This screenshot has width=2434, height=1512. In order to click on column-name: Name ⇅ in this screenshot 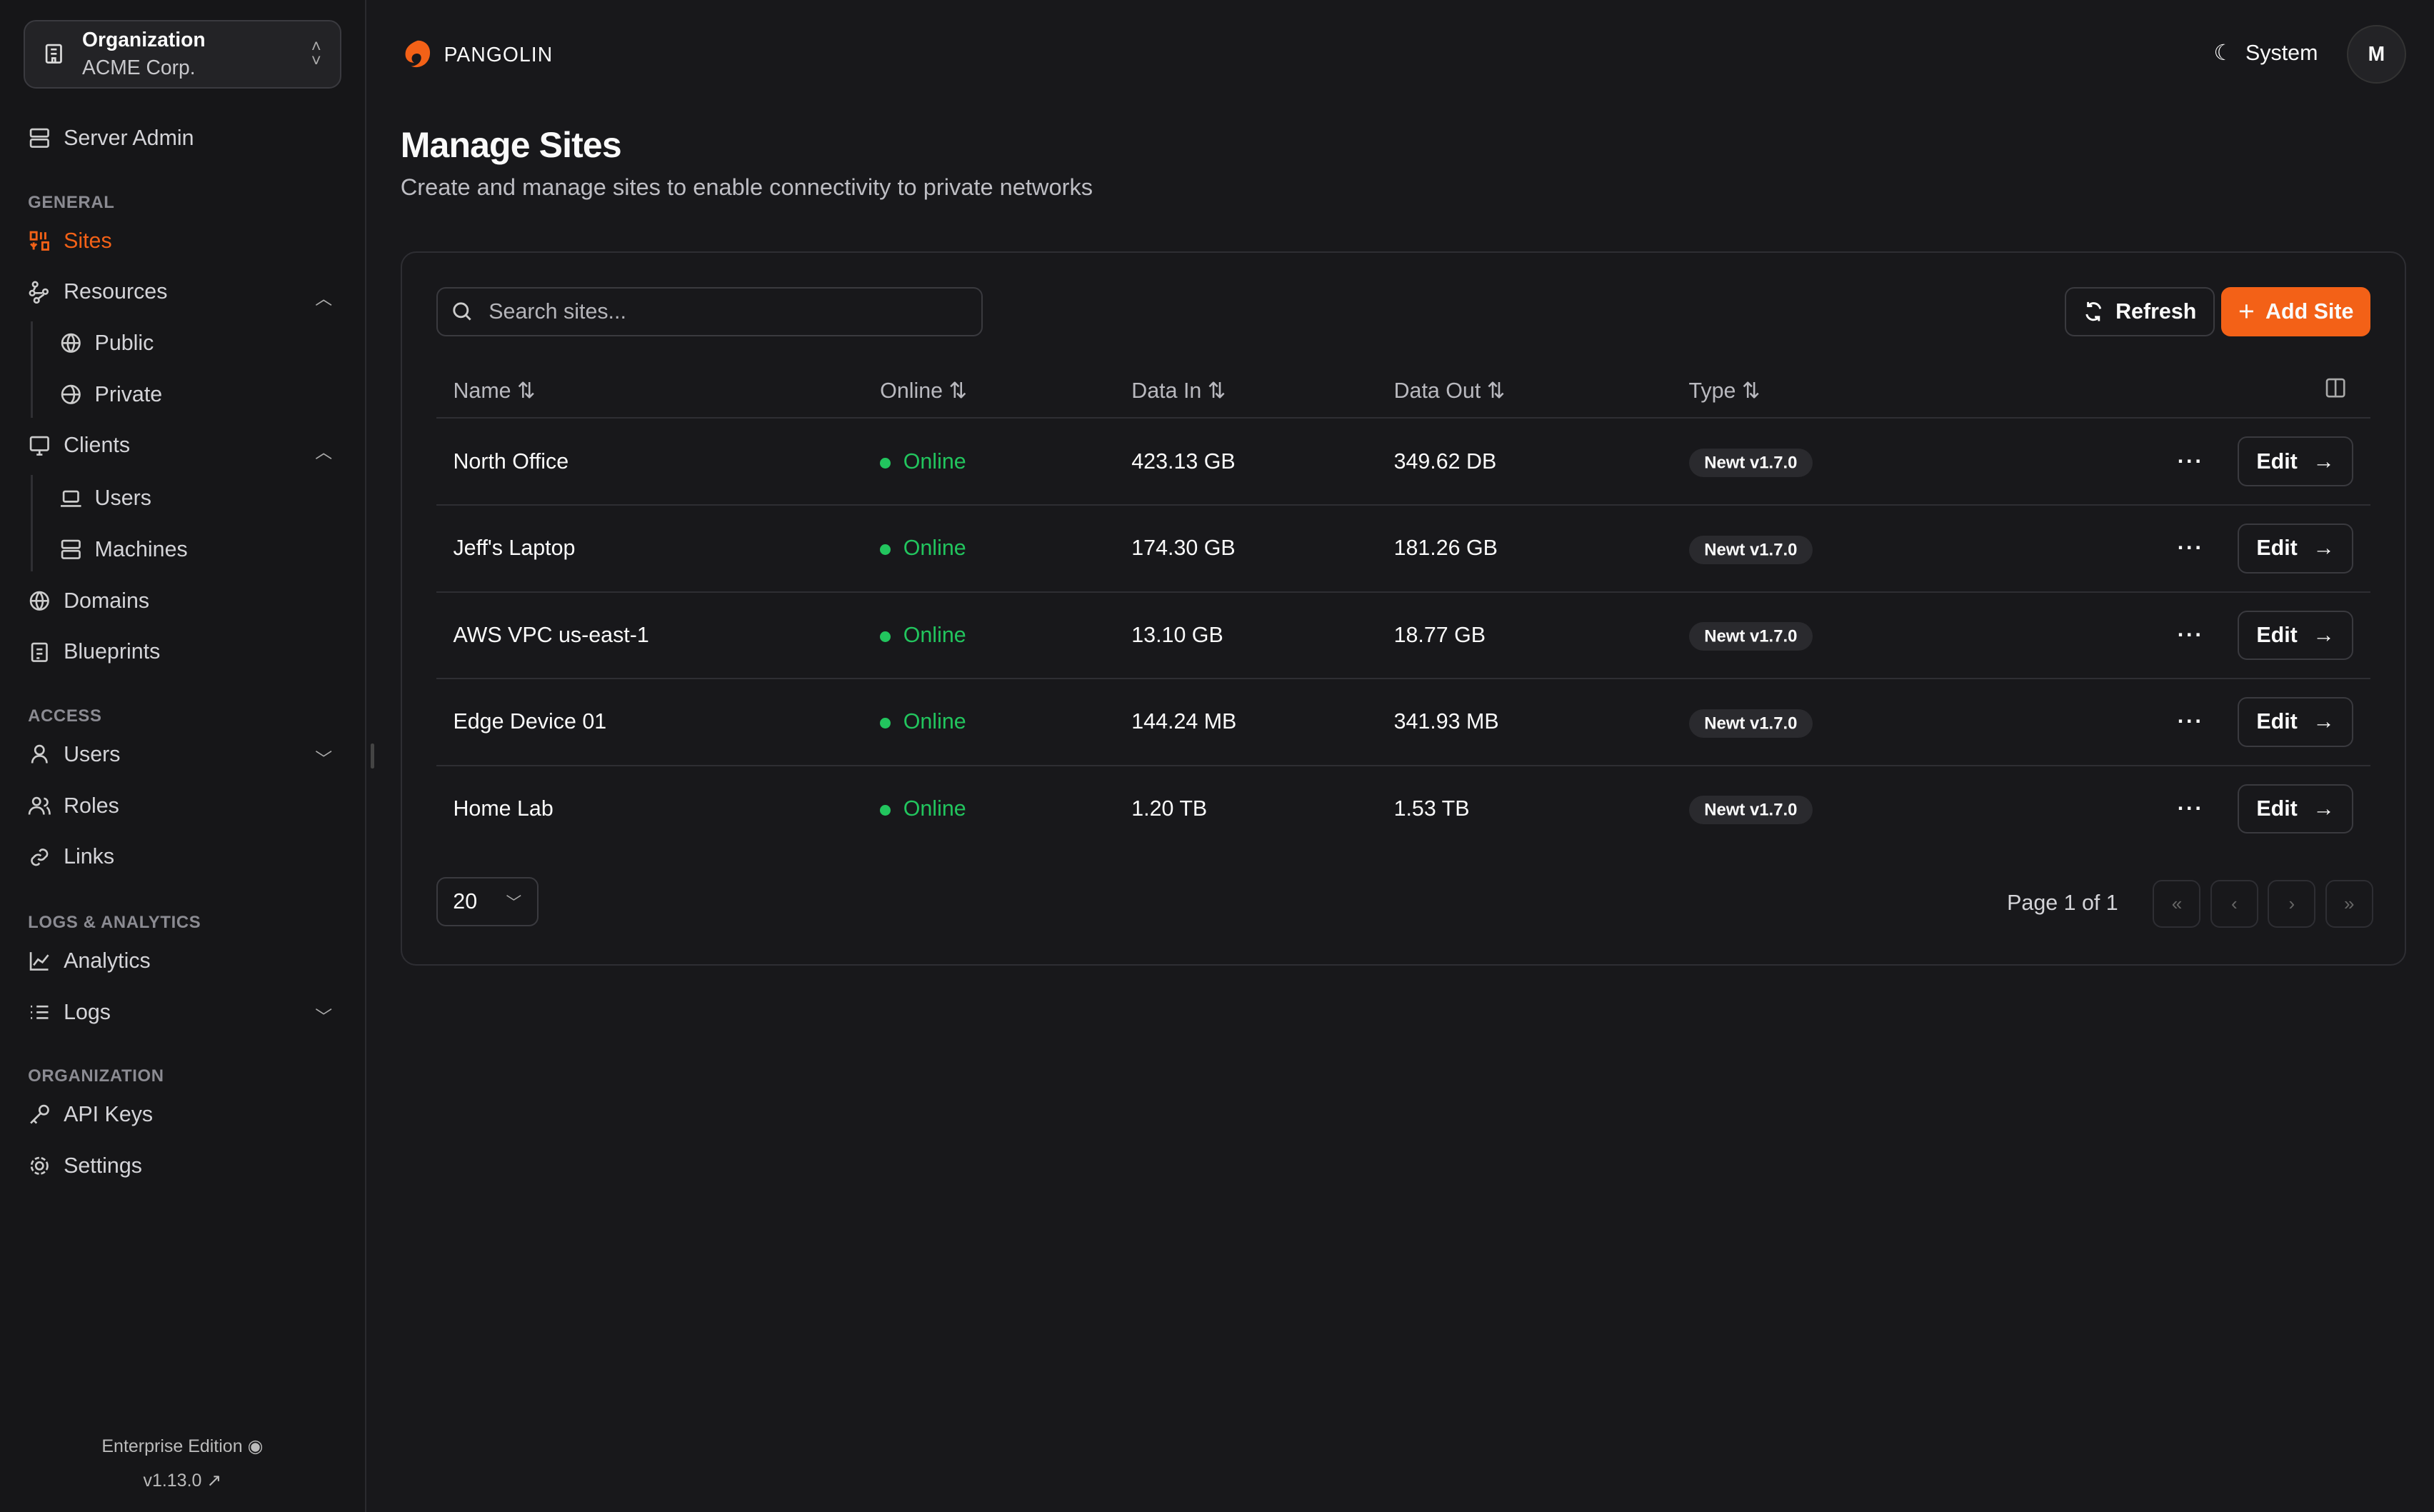, I will do `click(649, 391)`.